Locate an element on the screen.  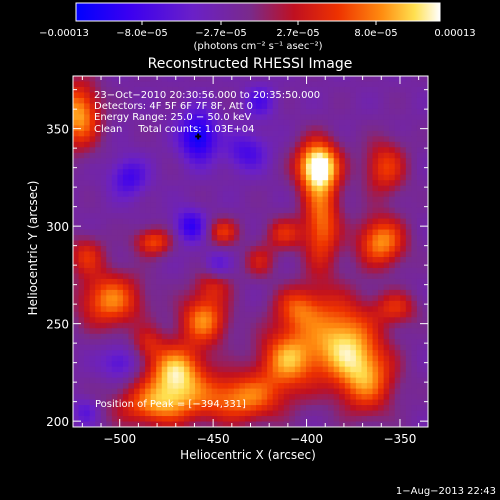
colorbar-tick-label: −2.7e−05 is located at coordinates (221, 33).